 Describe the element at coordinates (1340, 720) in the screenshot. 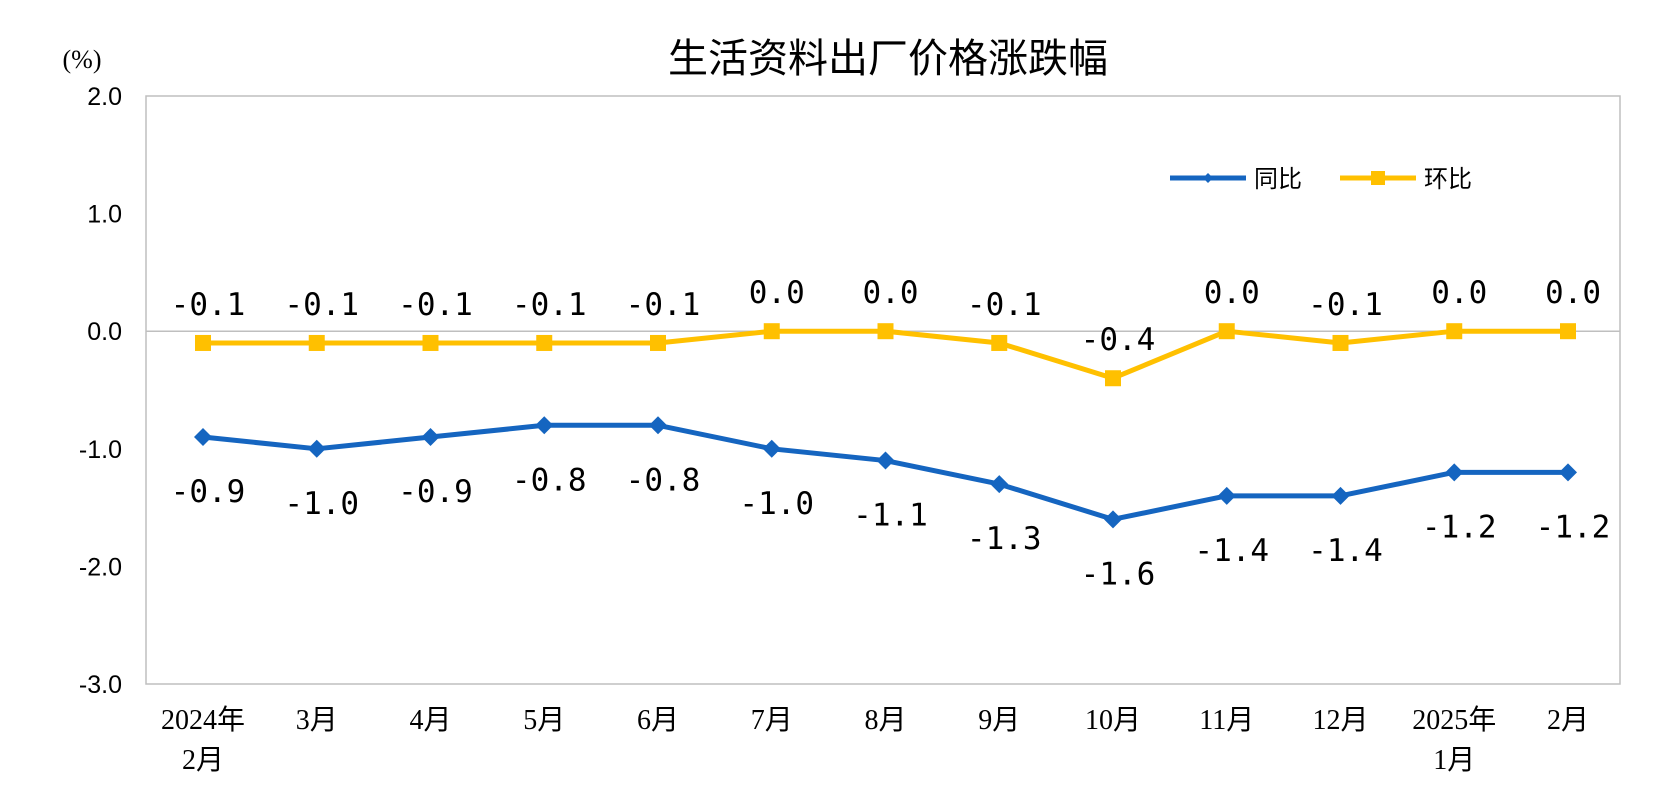

I see `x-tick-label: 12月` at that location.